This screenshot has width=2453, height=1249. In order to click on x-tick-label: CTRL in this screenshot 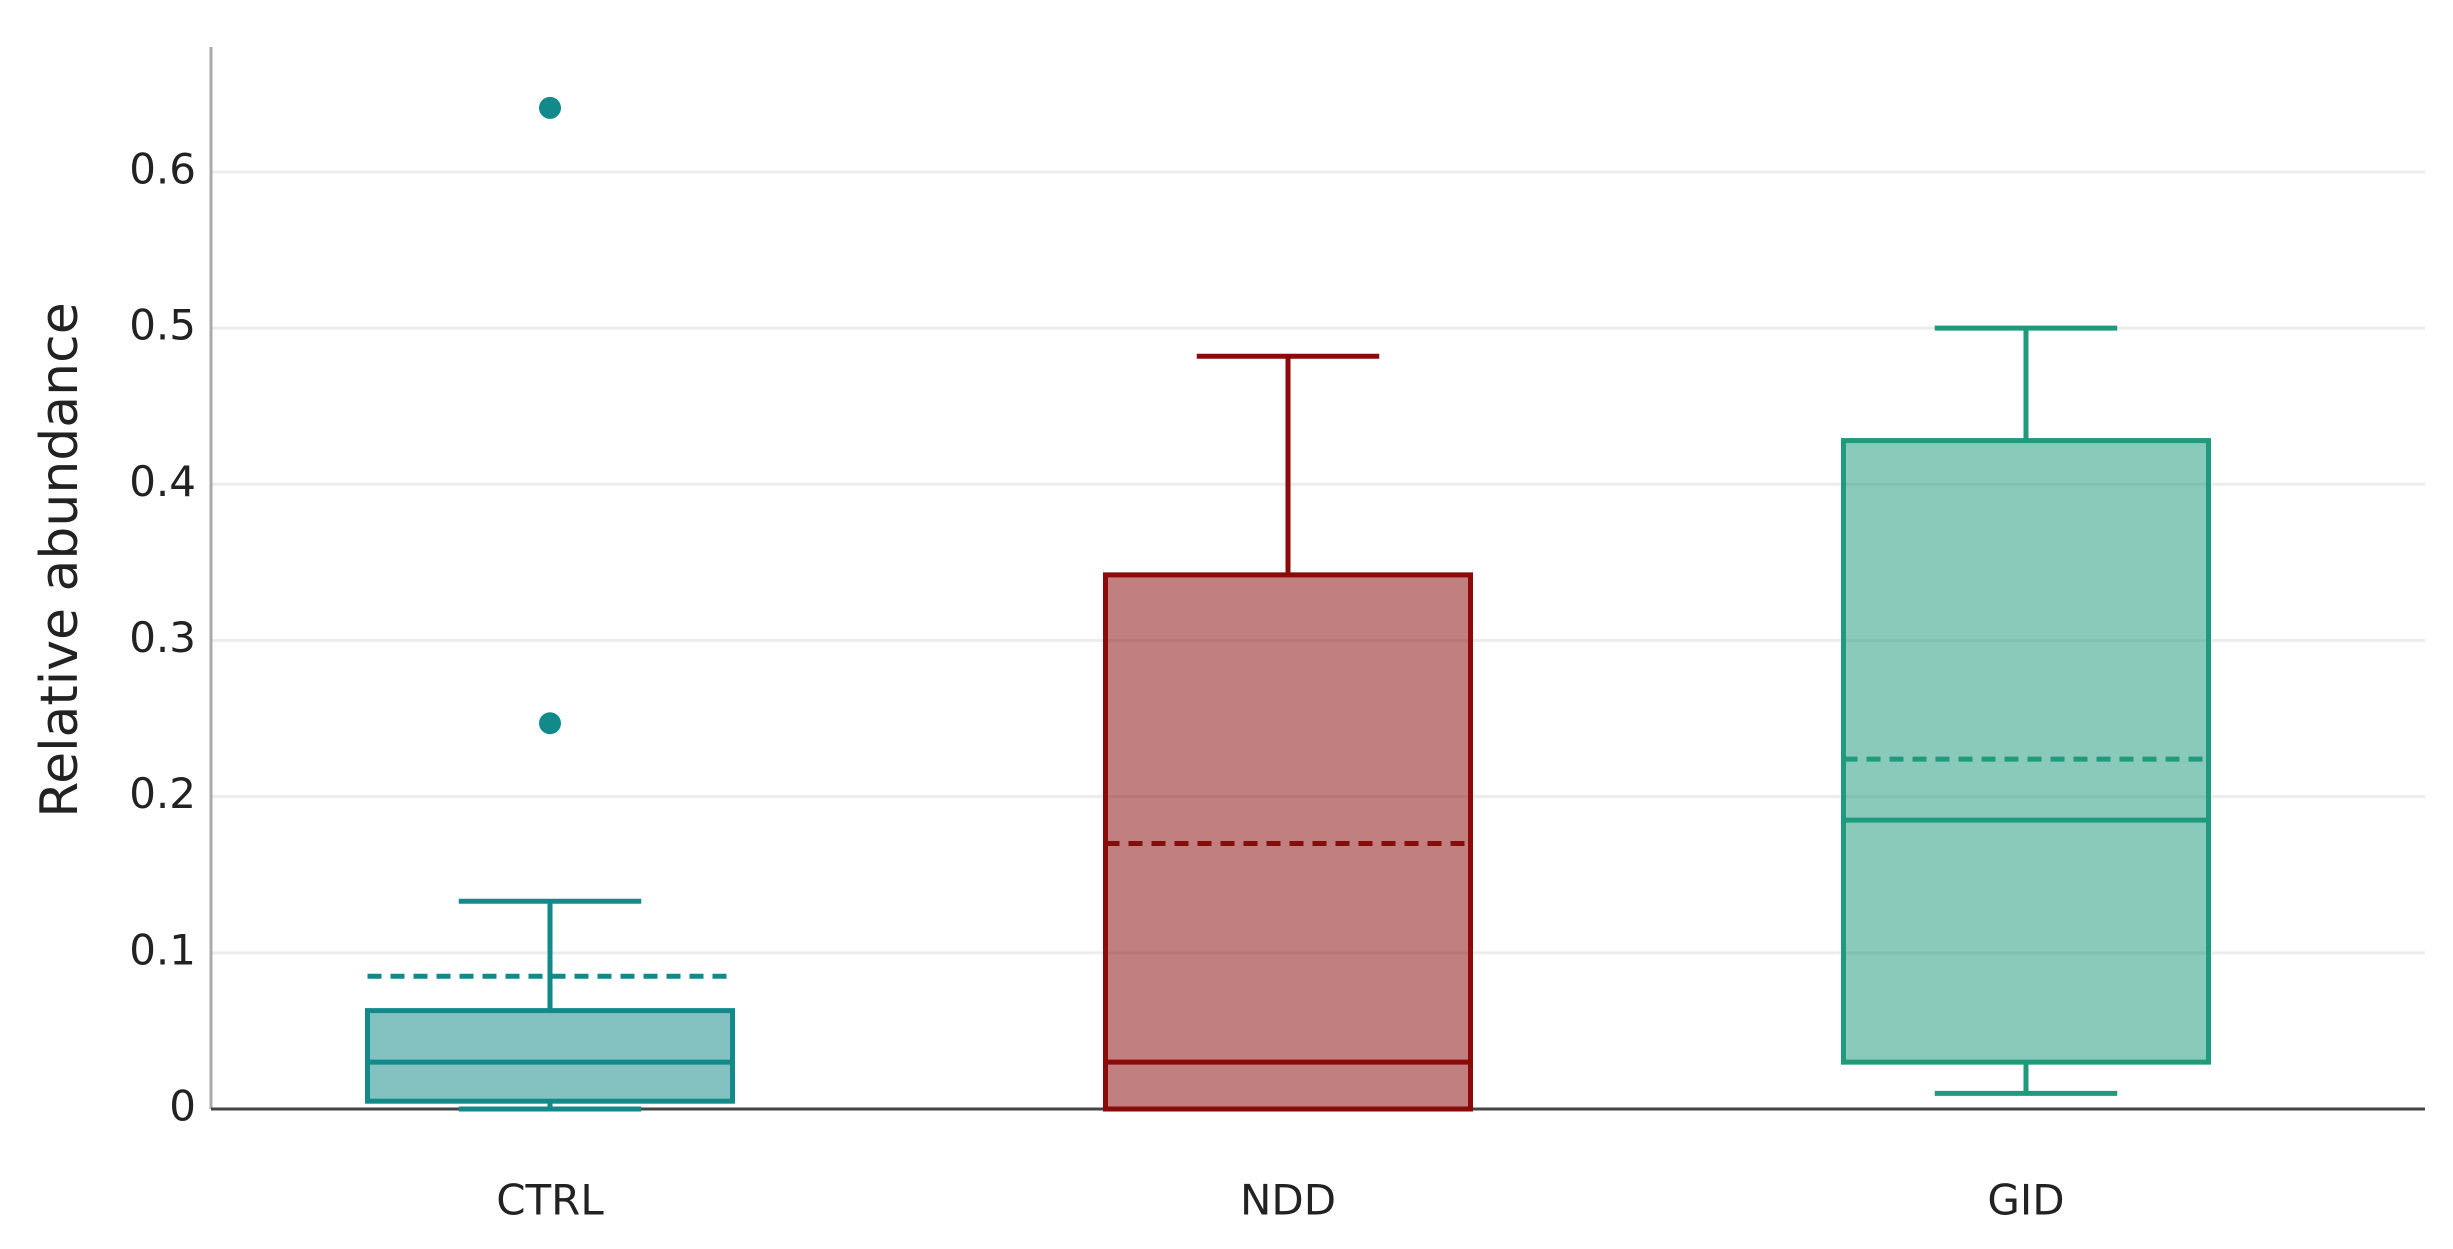, I will do `click(550, 1200)`.